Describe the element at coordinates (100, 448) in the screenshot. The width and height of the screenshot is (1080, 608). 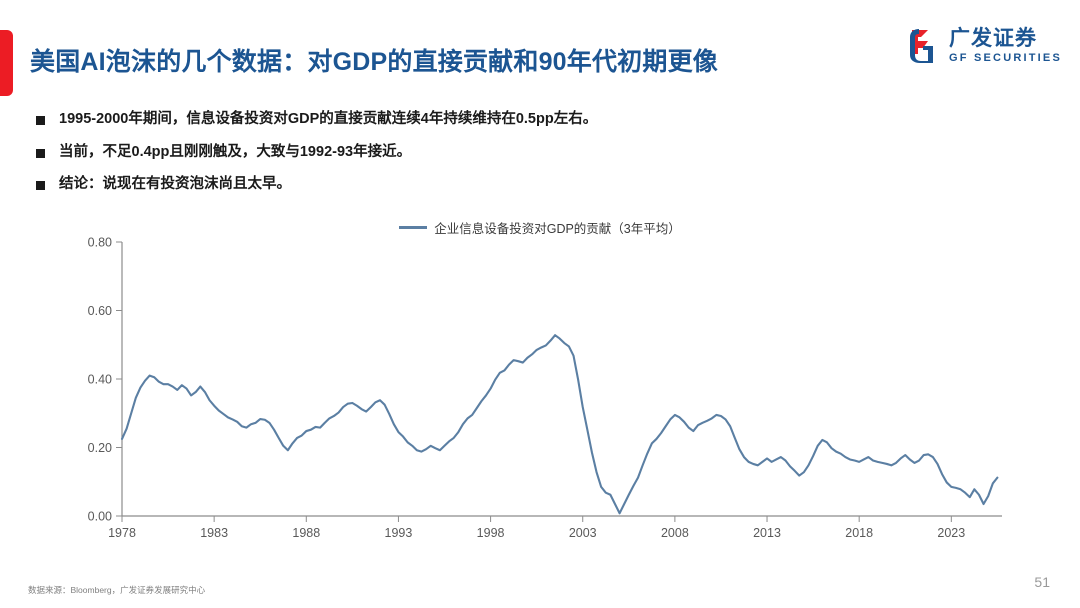
I see `y-axis-tick-label: 0.20` at that location.